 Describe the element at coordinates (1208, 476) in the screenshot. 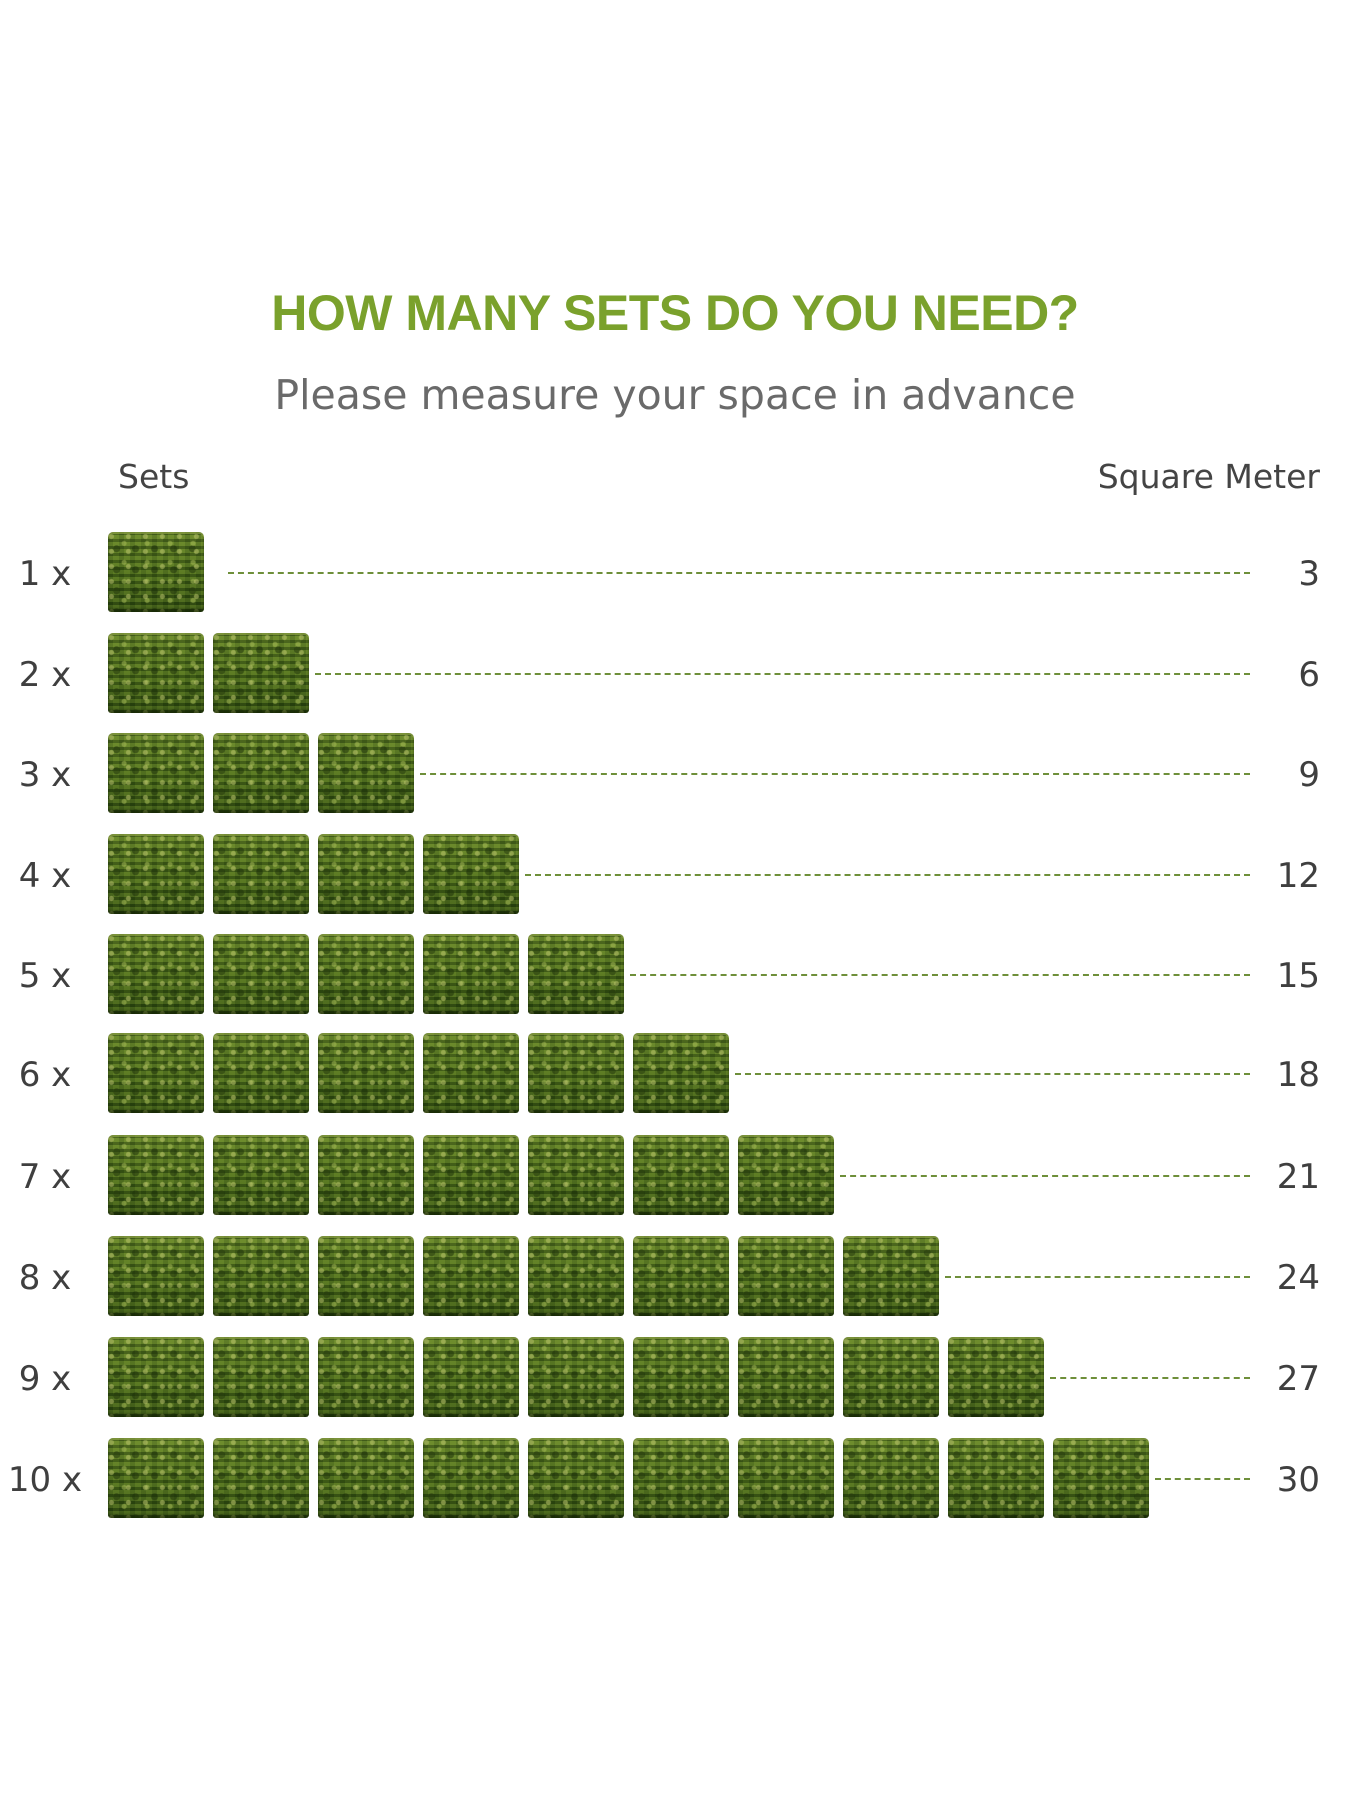

I see `square-meter-column-header: Square Meter` at that location.